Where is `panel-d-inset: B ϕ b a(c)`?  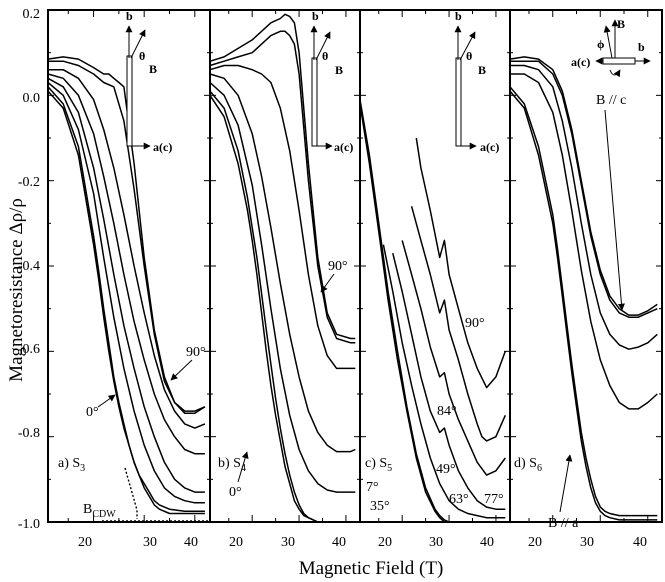
panel-d-inset: B ϕ b a(c) is located at coordinates (611, 47).